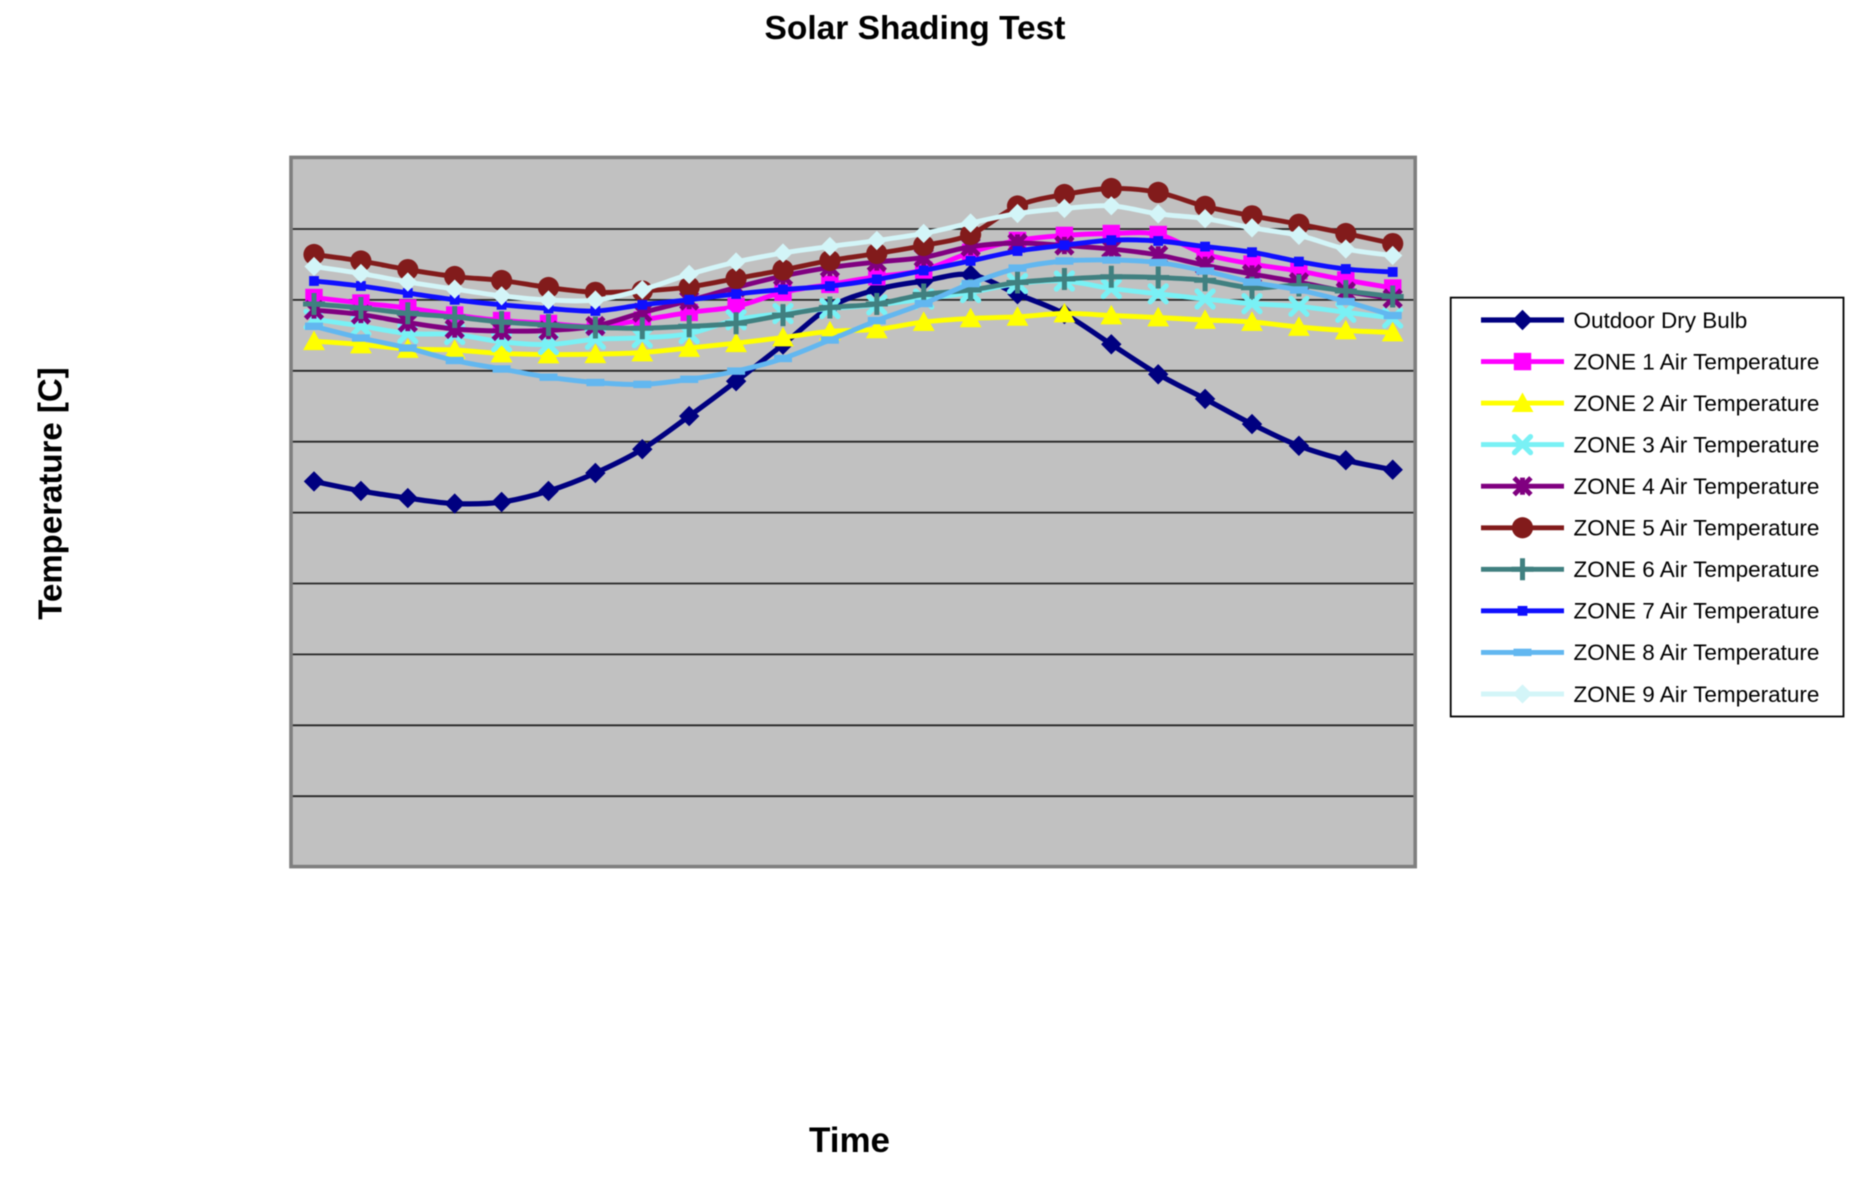 The width and height of the screenshot is (1870, 1182). What do you see at coordinates (1697, 403) in the screenshot?
I see `svg-text: ZONE 2 Air Temperature` at bounding box center [1697, 403].